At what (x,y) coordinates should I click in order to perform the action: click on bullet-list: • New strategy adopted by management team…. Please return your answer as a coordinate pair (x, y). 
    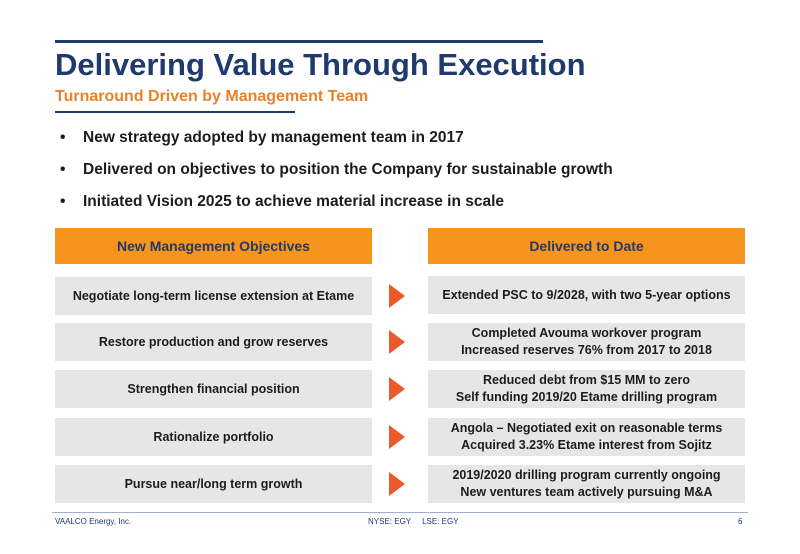
    Looking at the image, I should click on (336, 176).